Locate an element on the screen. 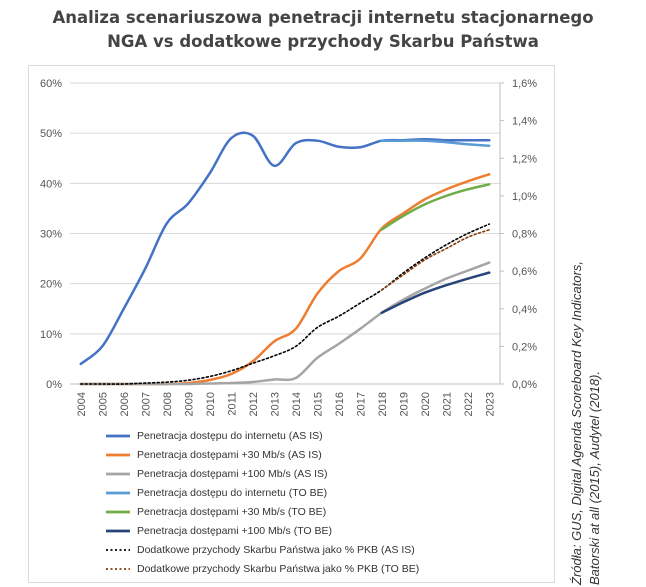 Image resolution: width=646 pixels, height=587 pixels. legend-label: Penetracja dostępami +100 Mb/s (TO BE) is located at coordinates (235, 530).